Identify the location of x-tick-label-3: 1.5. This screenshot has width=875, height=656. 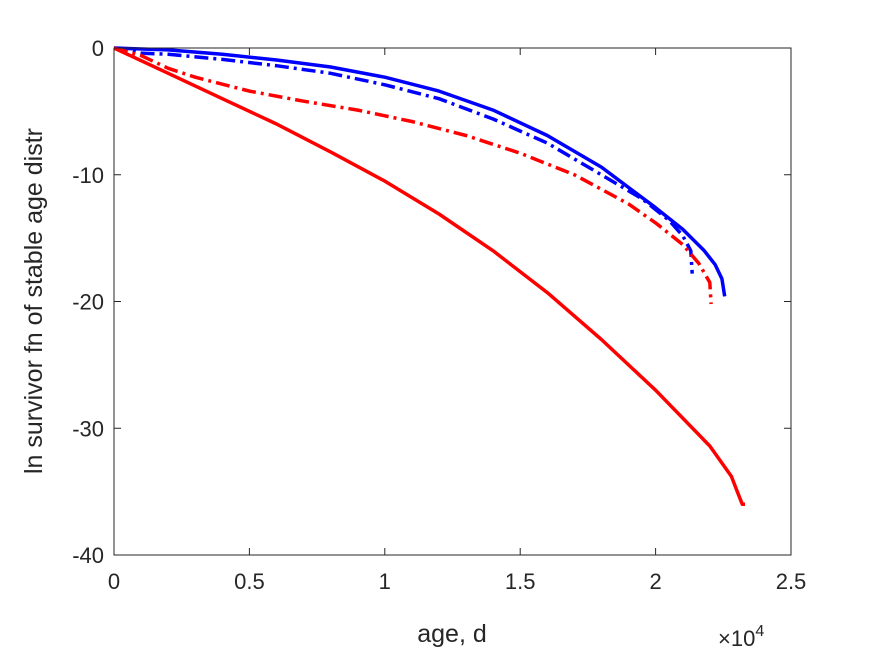
(520, 581).